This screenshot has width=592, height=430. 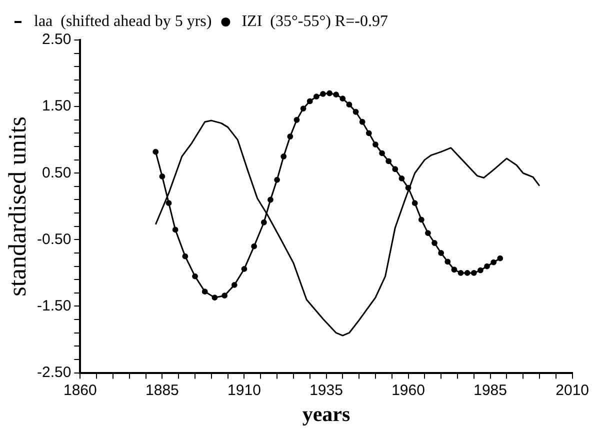 What do you see at coordinates (315, 21) in the screenshot?
I see `legend-label: IZI (35°-55°) R=-0.97` at bounding box center [315, 21].